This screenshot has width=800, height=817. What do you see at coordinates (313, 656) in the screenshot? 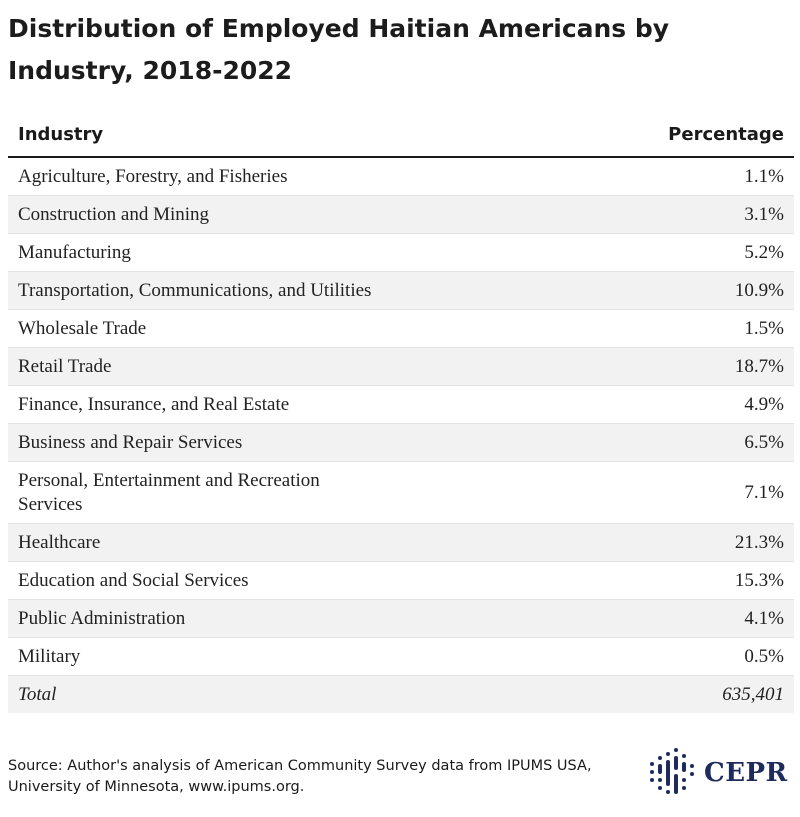
I see `industry-cell: Military` at bounding box center [313, 656].